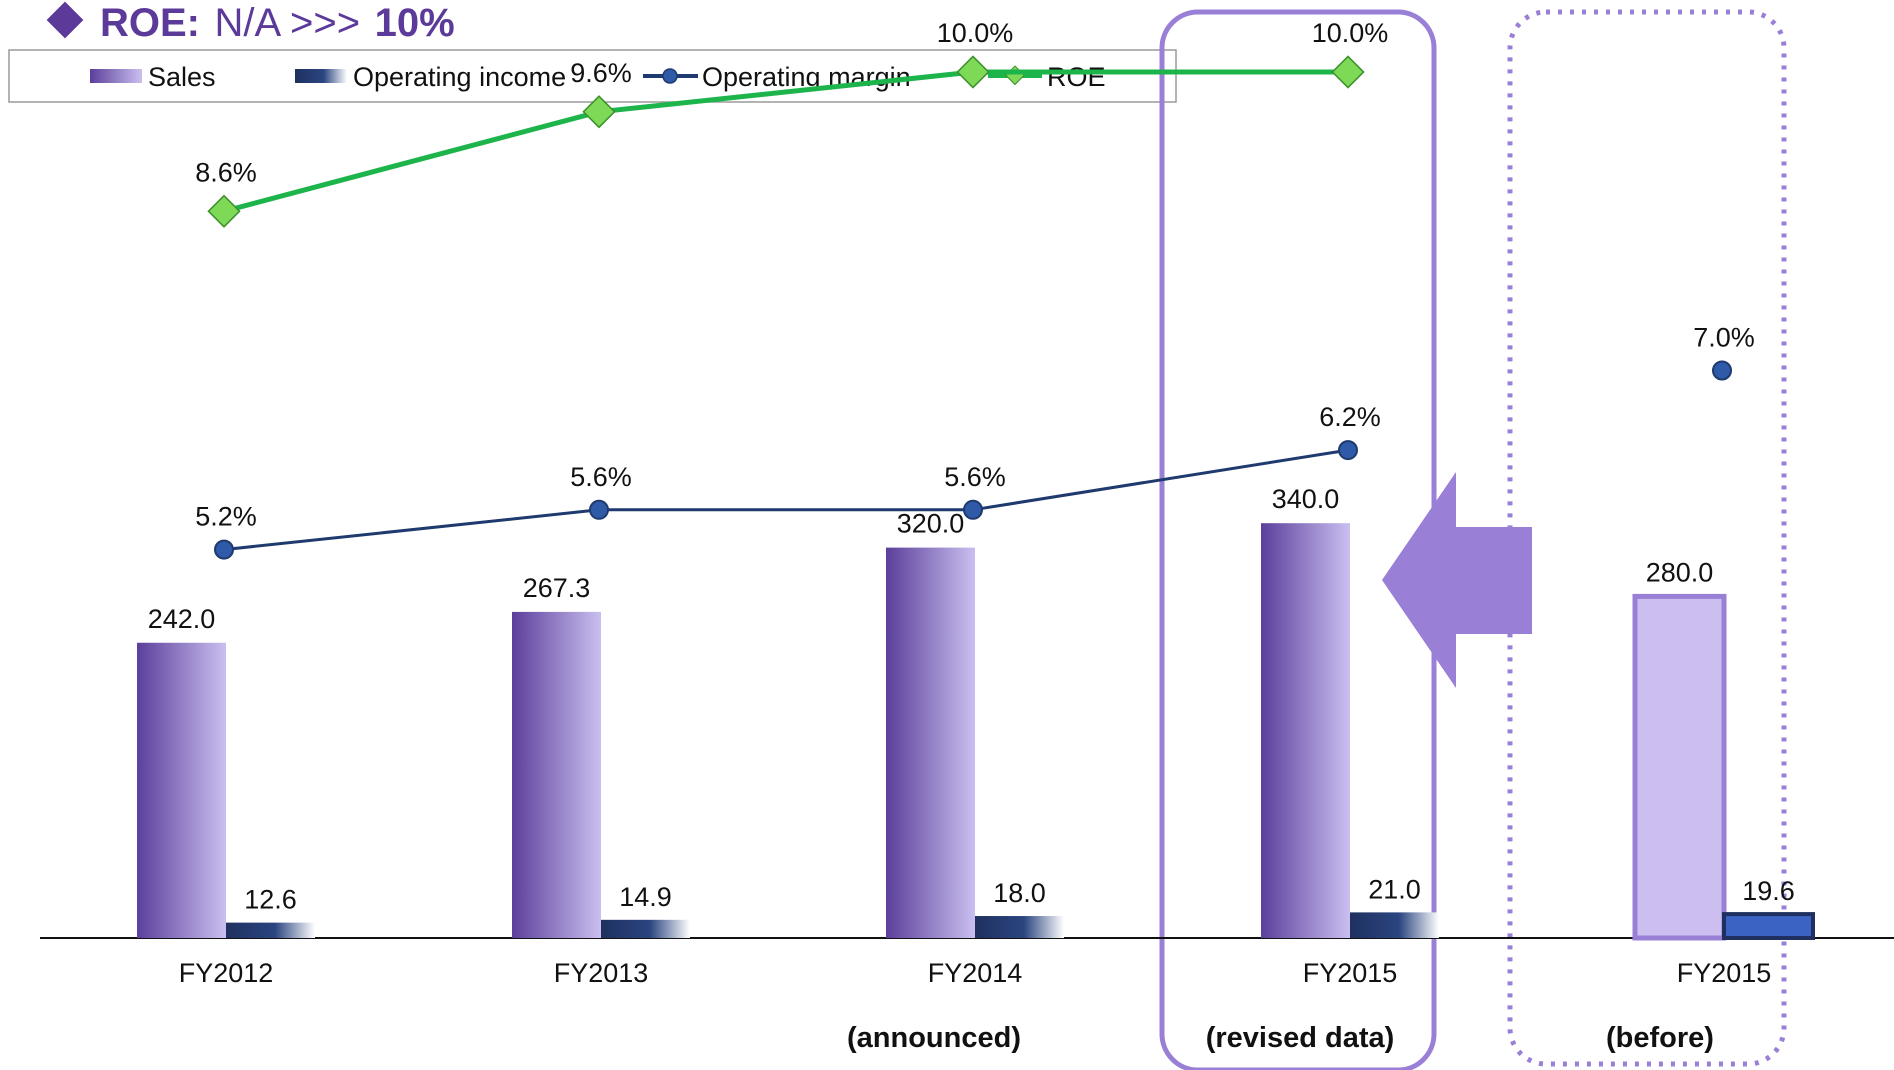 The width and height of the screenshot is (1894, 1070). Describe the element at coordinates (975, 973) in the screenshot. I see `x-tick-label: FY2014` at that location.